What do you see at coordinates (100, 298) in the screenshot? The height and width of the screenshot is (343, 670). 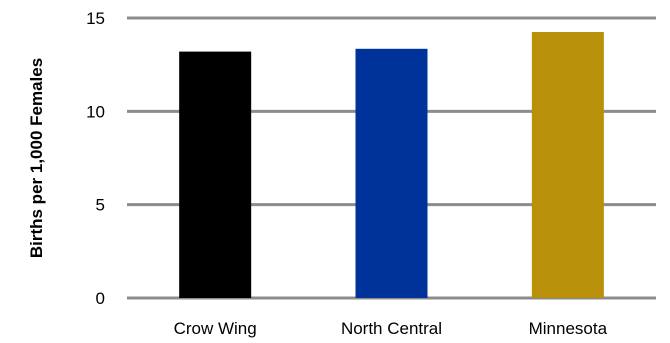 I see `y-tick-label: 0` at bounding box center [100, 298].